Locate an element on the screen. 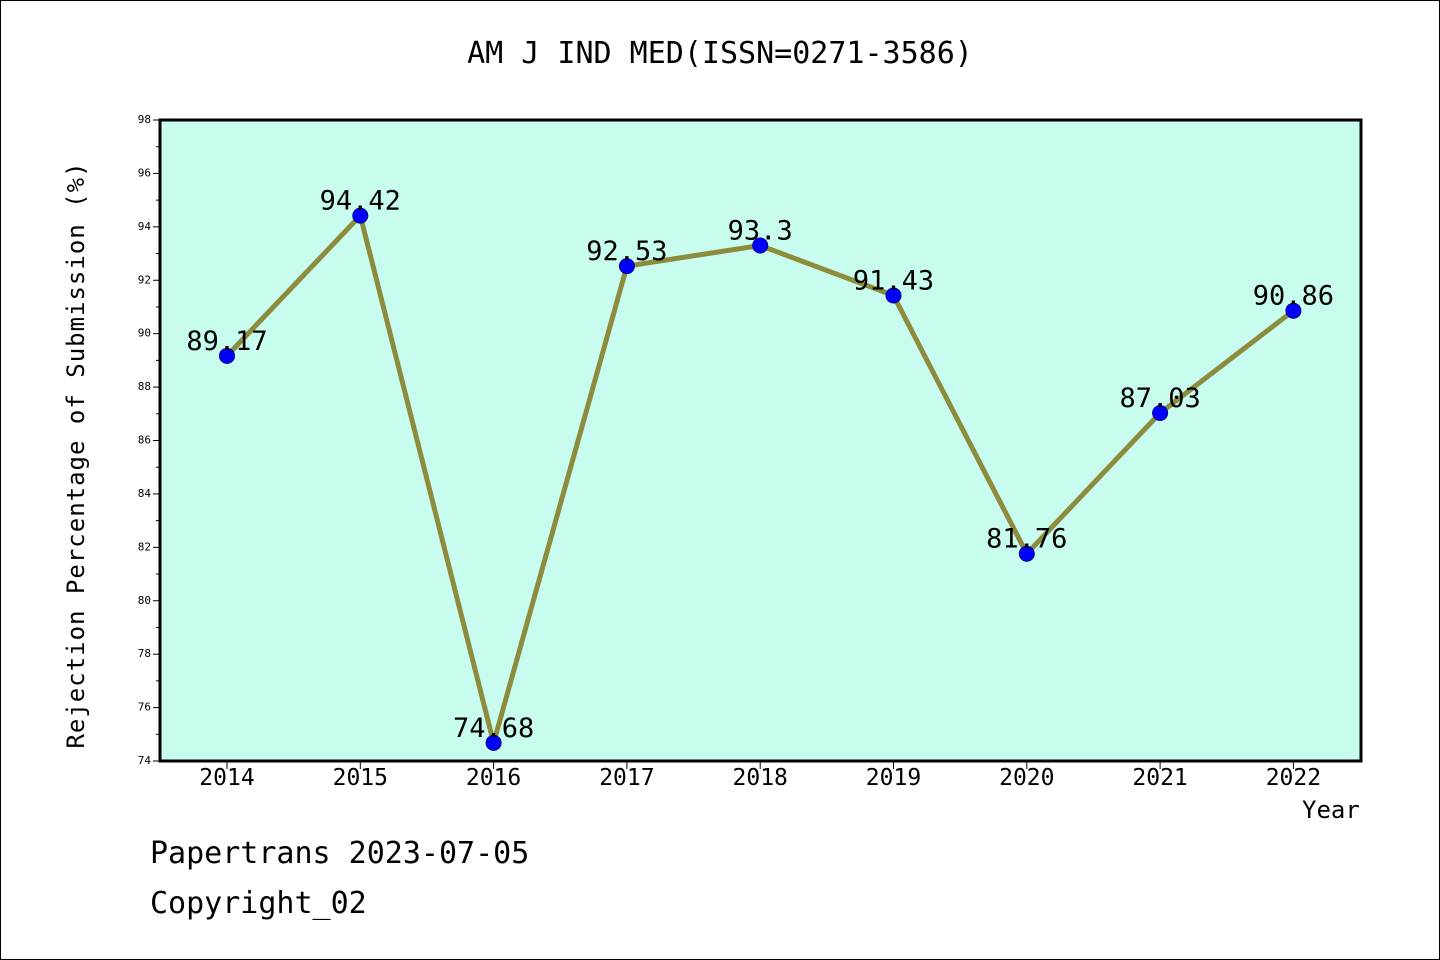 Image resolution: width=1440 pixels, height=960 pixels. y-tick-label: 86 is located at coordinates (144, 440).